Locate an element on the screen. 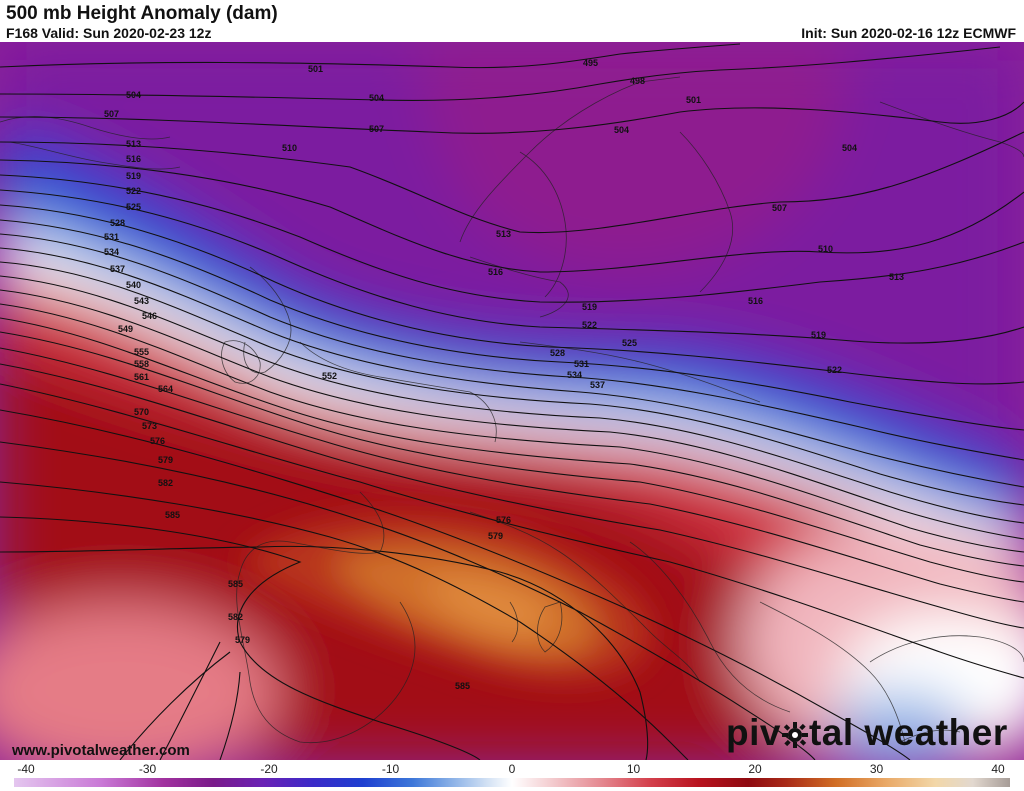  contour-label: 573 is located at coordinates (149, 426).